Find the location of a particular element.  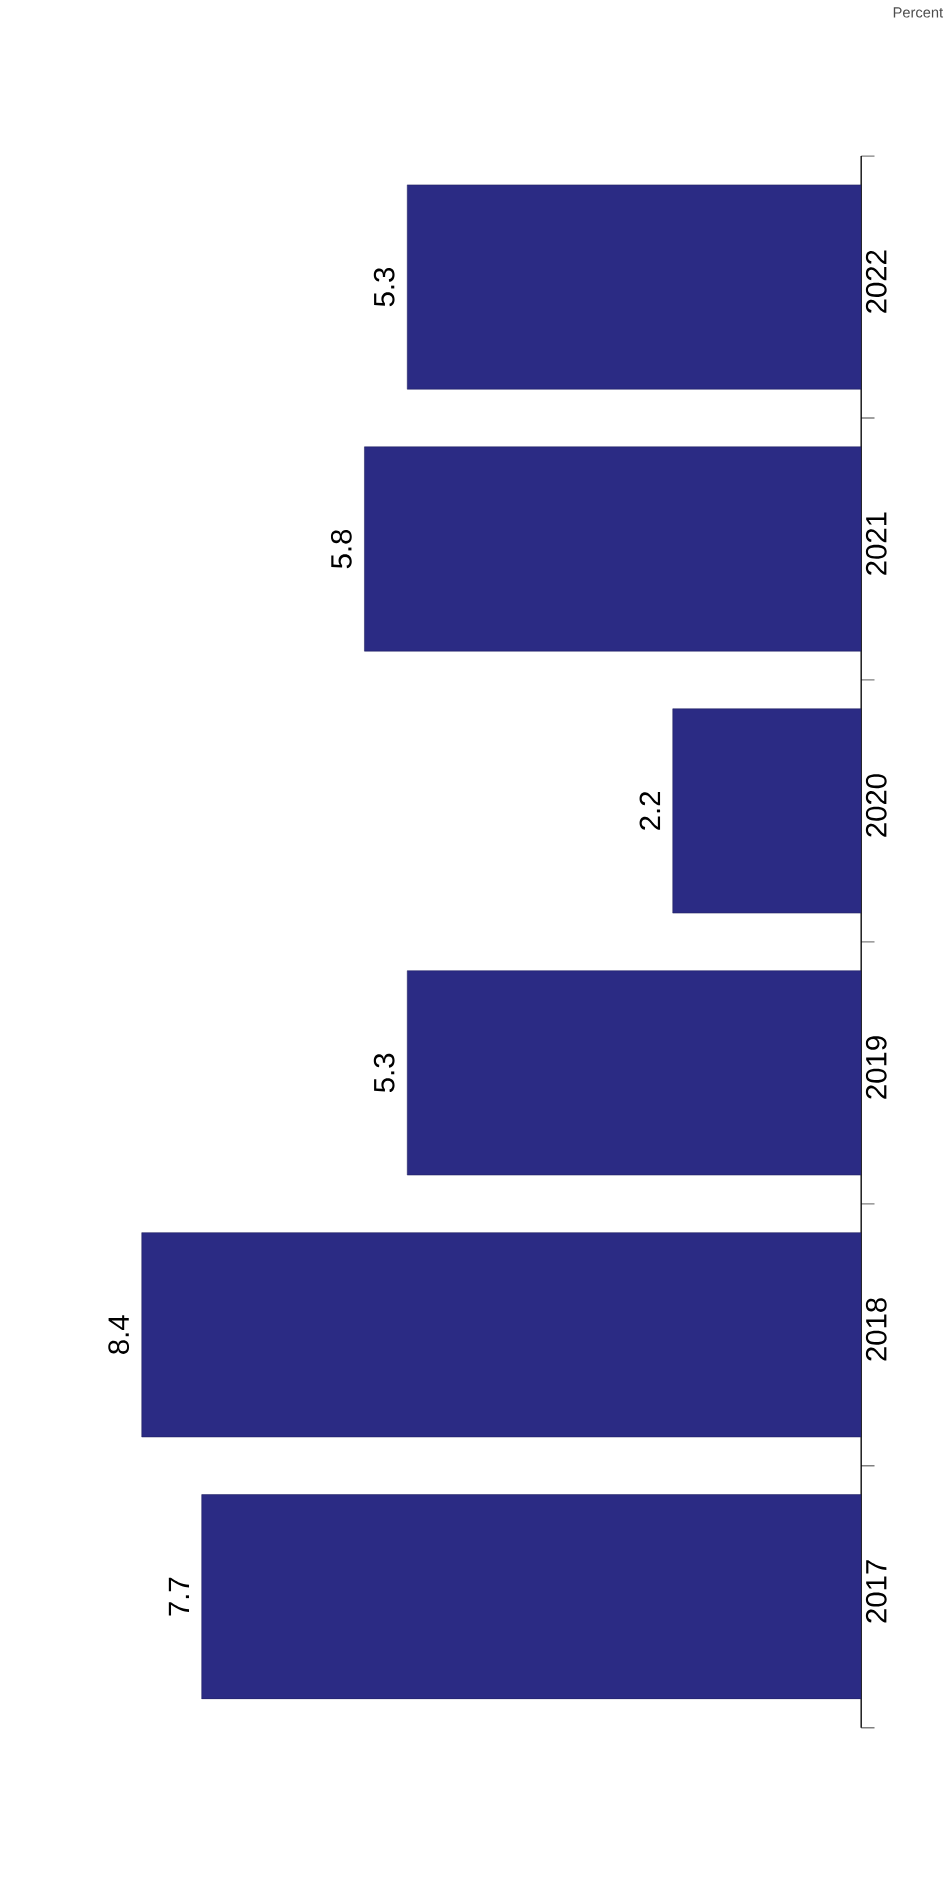

data-label: 2.2 is located at coordinates (650, 811).